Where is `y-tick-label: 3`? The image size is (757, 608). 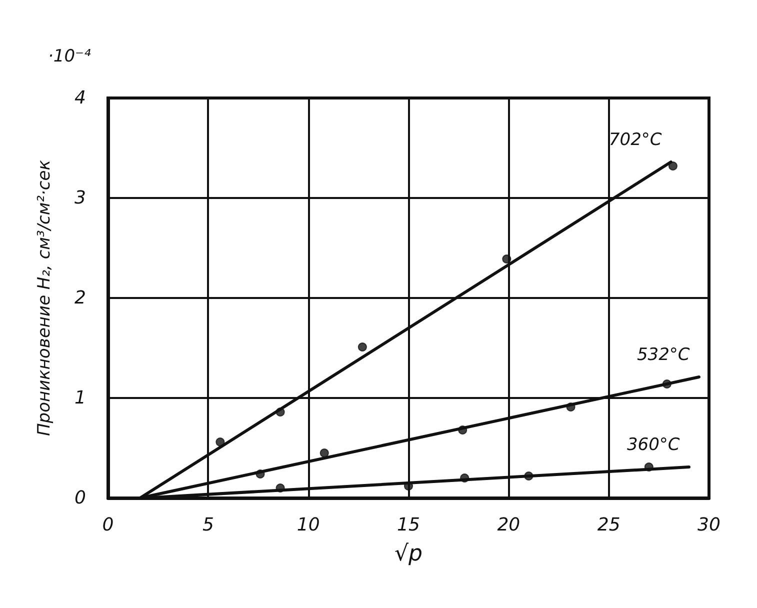 y-tick-label: 3 is located at coordinates (80, 198).